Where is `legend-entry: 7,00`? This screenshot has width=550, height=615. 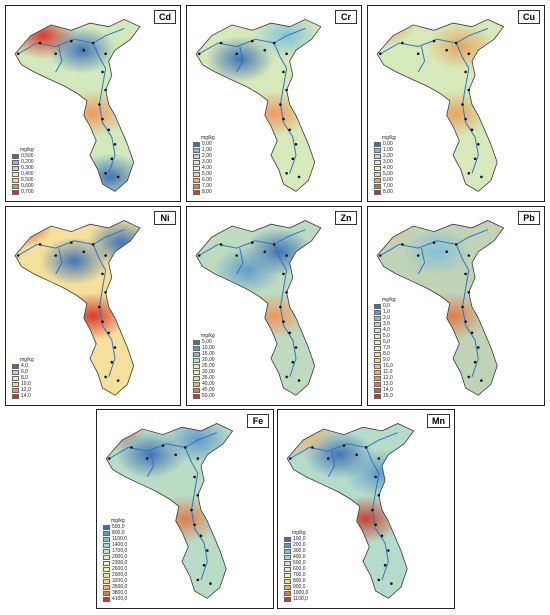 legend-entry: 7,00 is located at coordinates (385, 186).